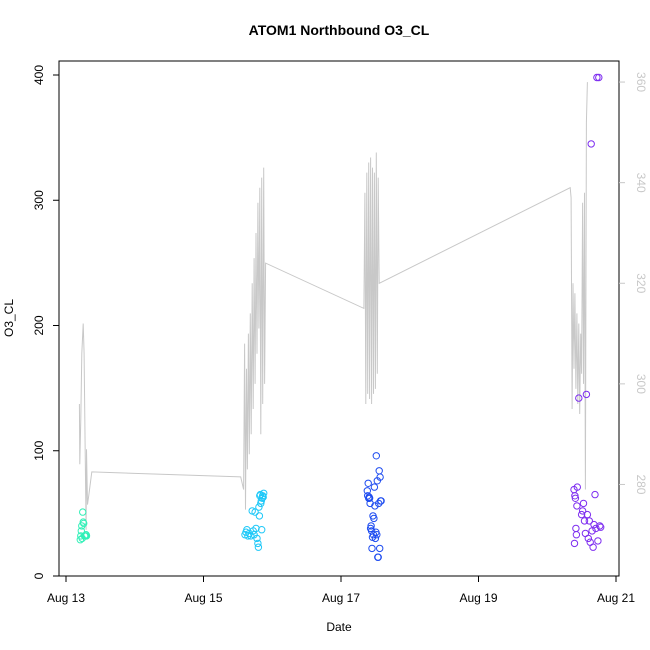  I want to click on x-tick-label: Aug 13, so click(66, 598).